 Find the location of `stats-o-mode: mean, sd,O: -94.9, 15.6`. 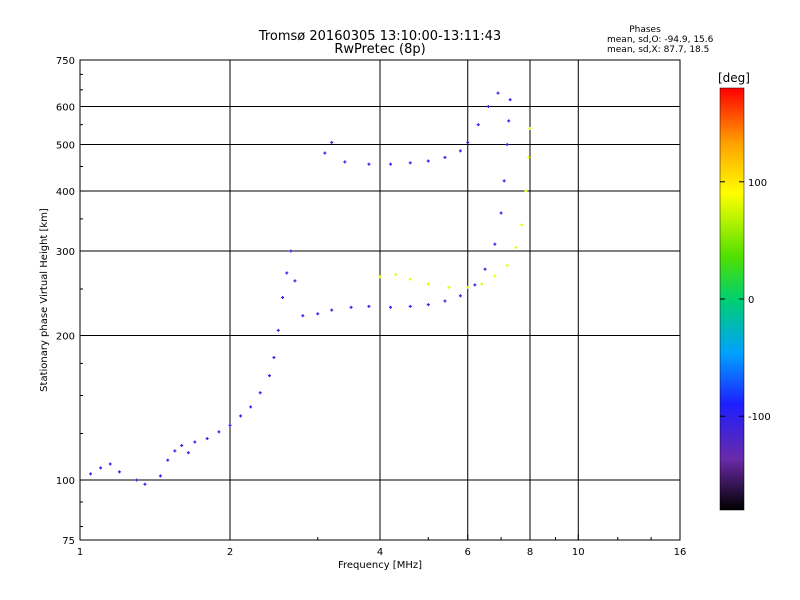

stats-o-mode: mean, sd,O: -94.9, 15.6 is located at coordinates (660, 40).